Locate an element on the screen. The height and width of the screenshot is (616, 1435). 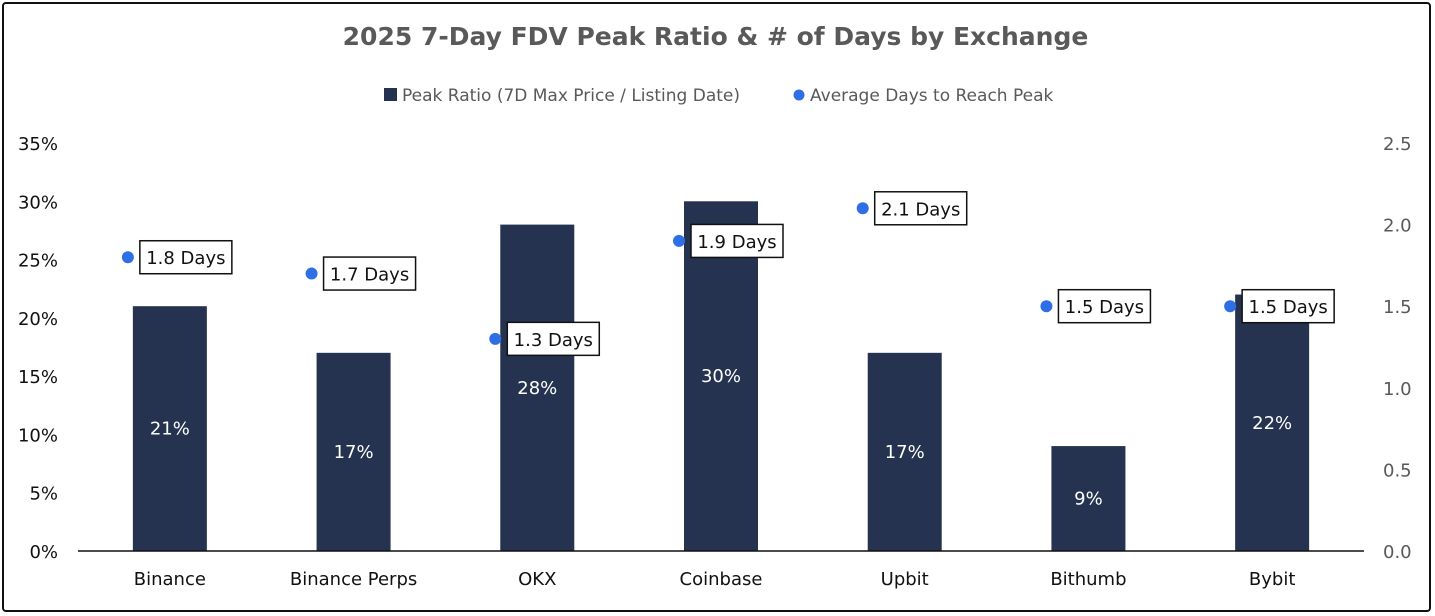
days-data-label: 1.3 Days is located at coordinates (553, 340).